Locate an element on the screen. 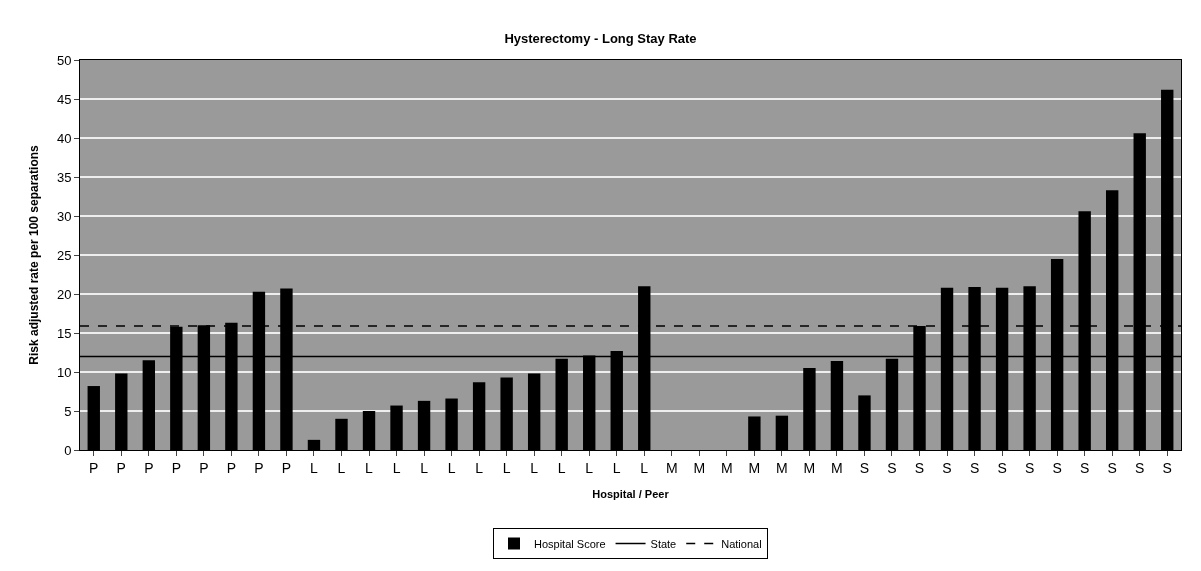 This screenshot has height=571, width=1201. x-axis-title: Hospital / Peer is located at coordinates (631, 494).